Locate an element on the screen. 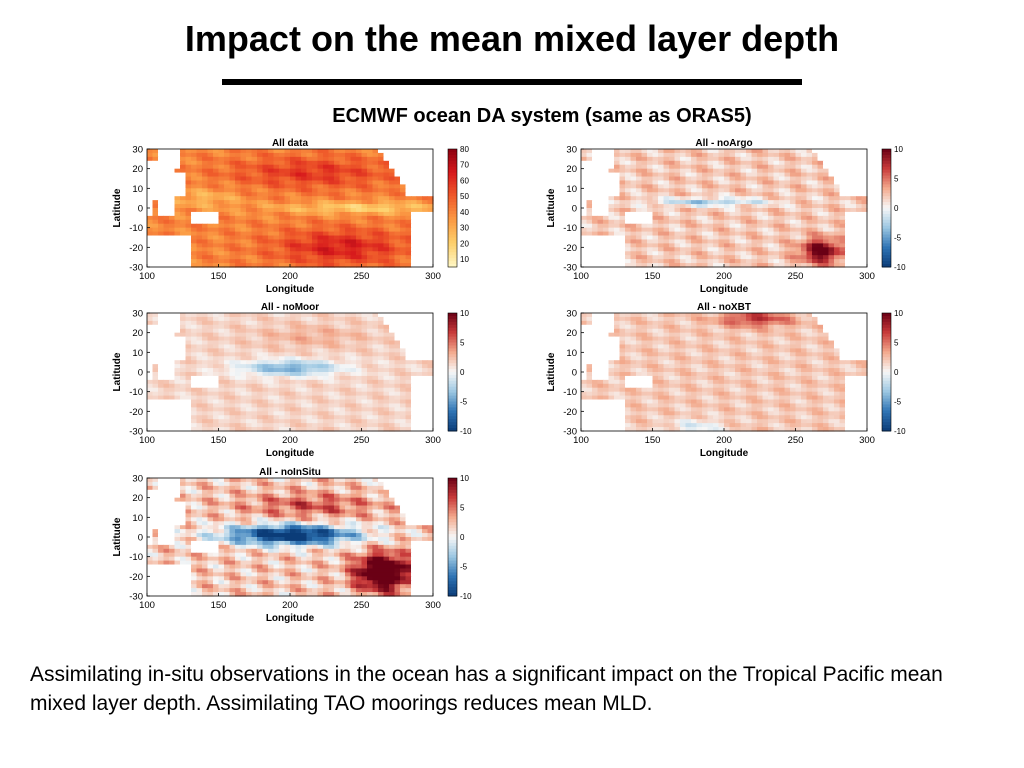 This screenshot has height=768, width=1024. colorbar-step is located at coordinates (452, 171).